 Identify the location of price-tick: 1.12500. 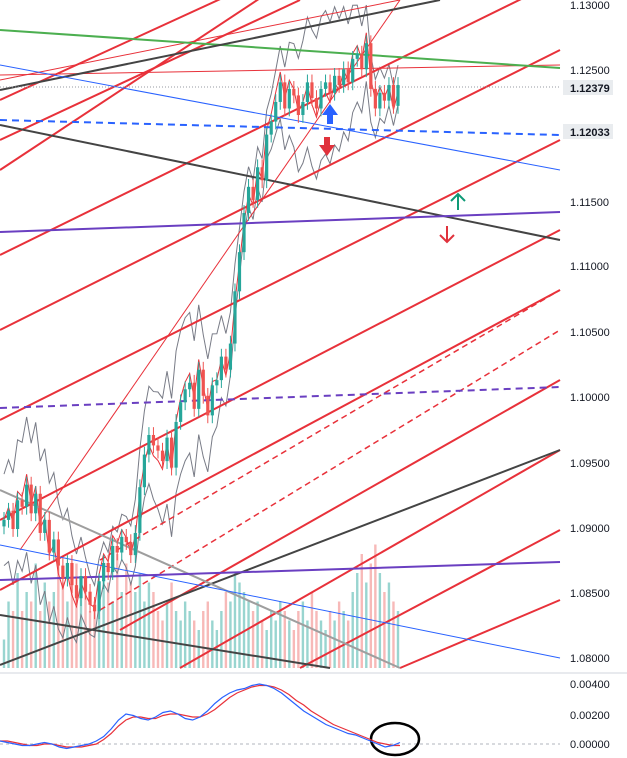
(590, 71).